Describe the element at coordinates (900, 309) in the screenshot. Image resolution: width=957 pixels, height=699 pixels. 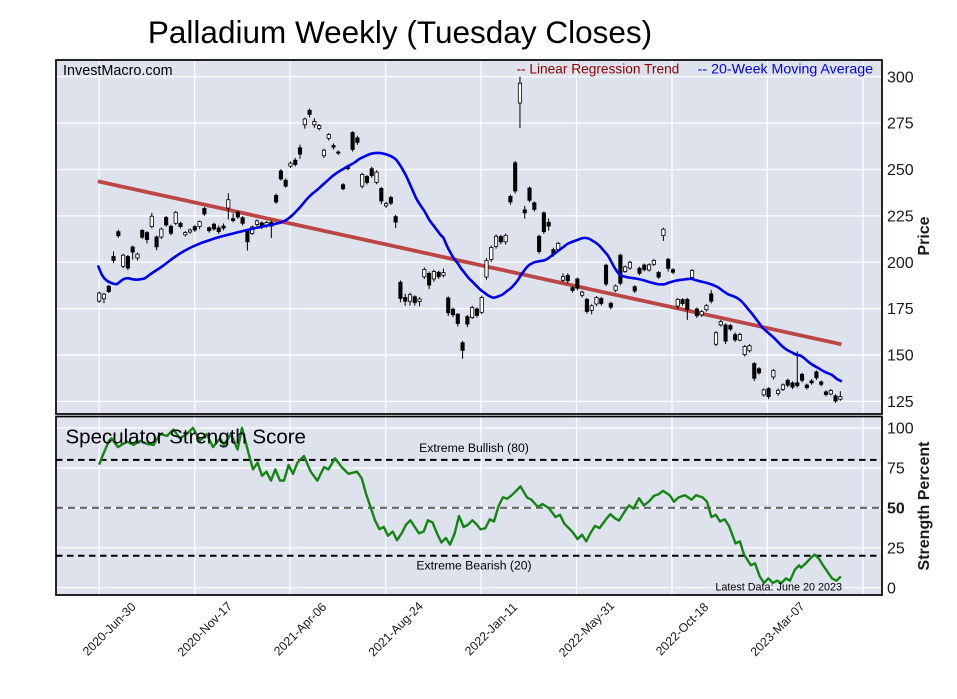
I see `svg-text: 175` at that location.